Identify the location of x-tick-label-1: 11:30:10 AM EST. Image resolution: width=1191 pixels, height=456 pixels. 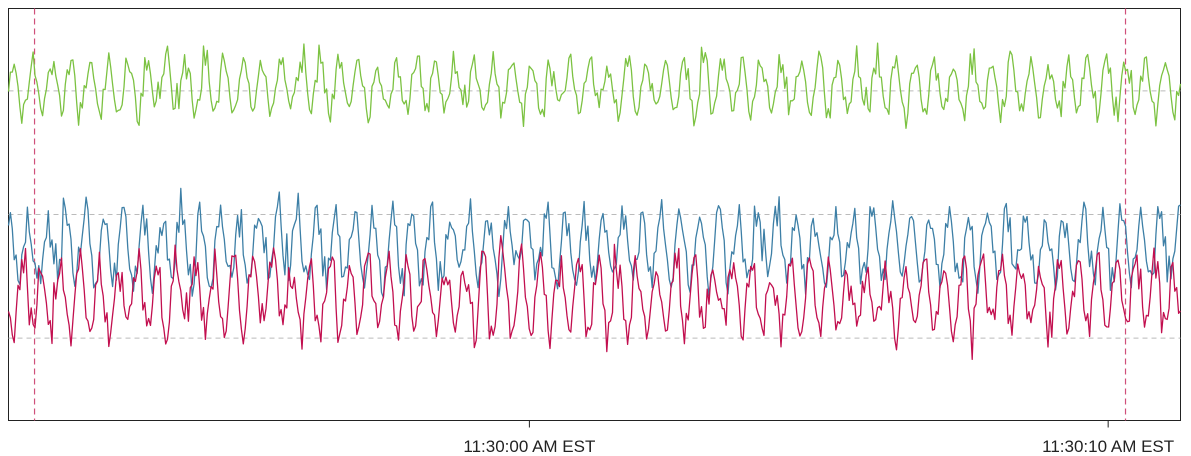
(1108, 446).